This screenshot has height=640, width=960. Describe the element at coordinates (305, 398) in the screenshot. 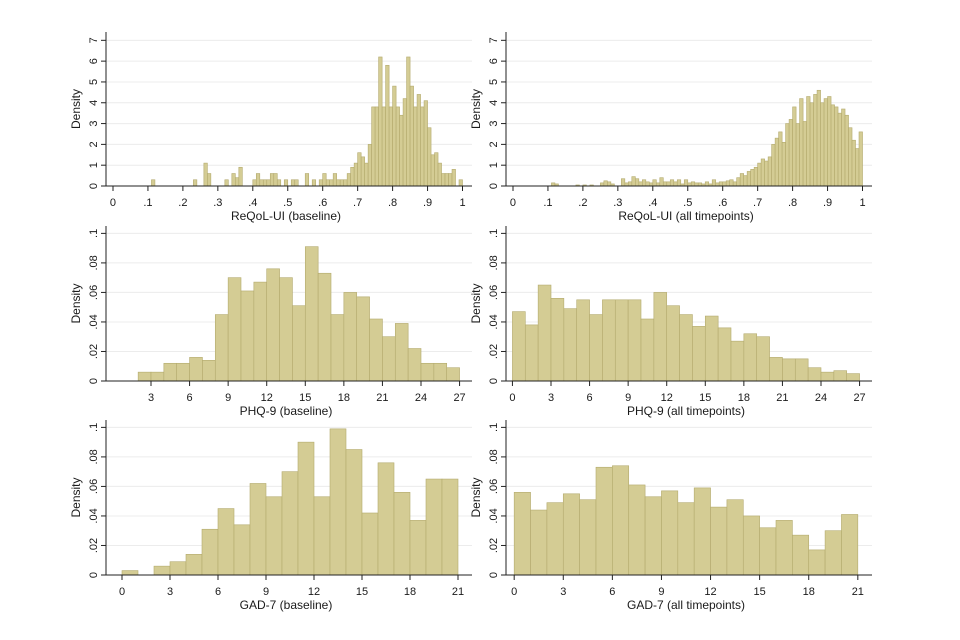

I see `x-tick-label: 15` at that location.